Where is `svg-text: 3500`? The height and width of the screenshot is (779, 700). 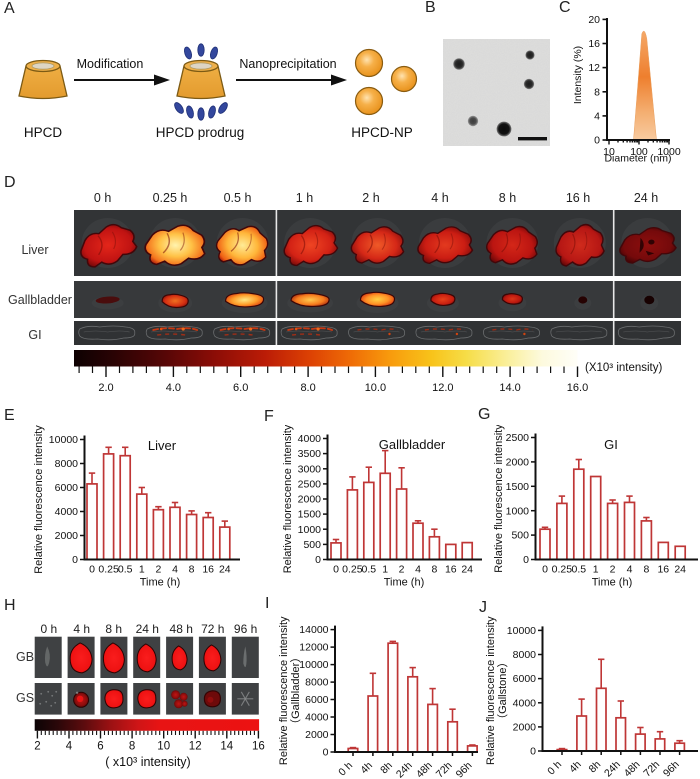
svg-text: 3500 is located at coordinates (310, 454).